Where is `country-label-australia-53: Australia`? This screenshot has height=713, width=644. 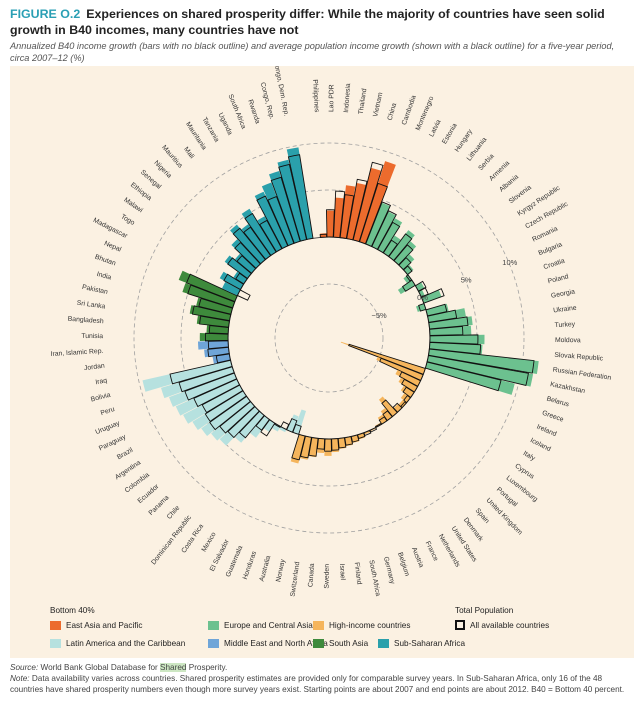
country-label-australia-53: Australia is located at coordinates (266, 569).